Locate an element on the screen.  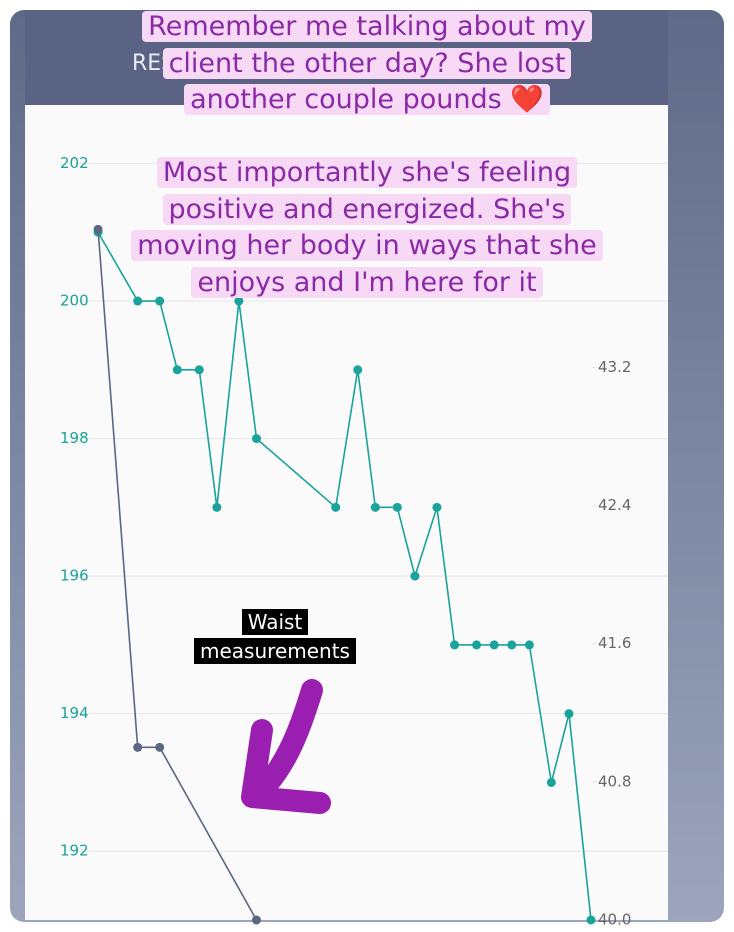
caption-line: Remember me talking about my is located at coordinates (367, 27).